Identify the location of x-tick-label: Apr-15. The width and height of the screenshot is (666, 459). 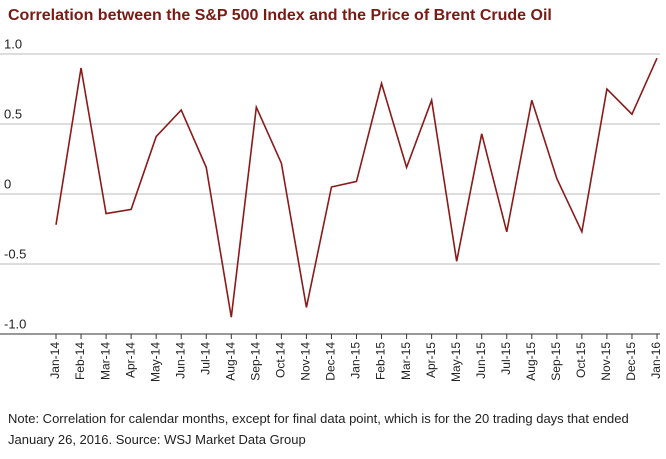
(431, 360).